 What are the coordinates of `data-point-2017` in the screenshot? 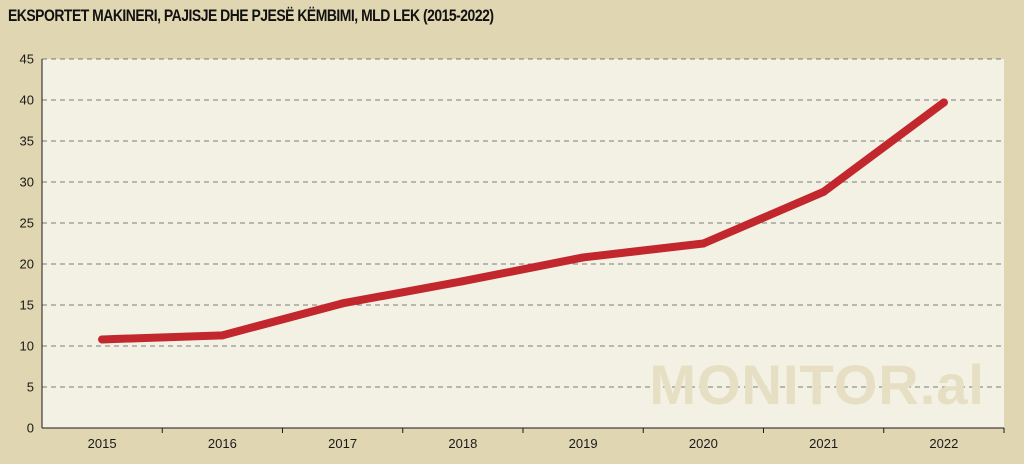 It's located at (342, 303).